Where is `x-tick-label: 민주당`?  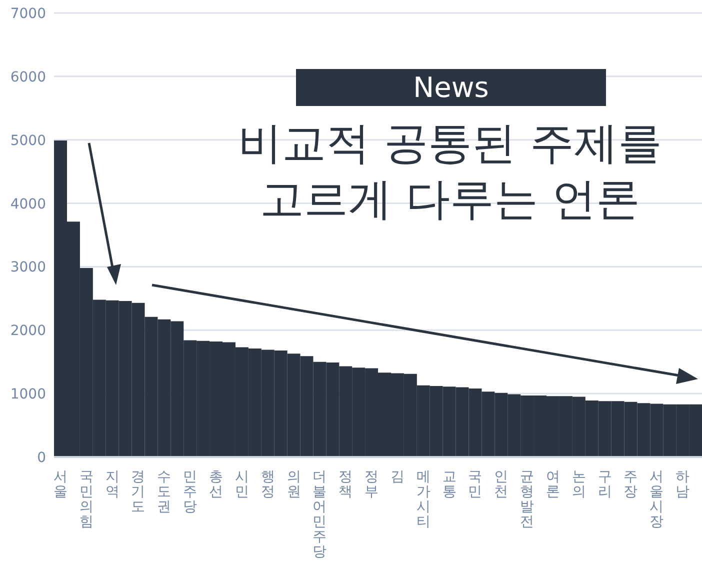
x-tick-label: 민주당 is located at coordinates (190, 492).